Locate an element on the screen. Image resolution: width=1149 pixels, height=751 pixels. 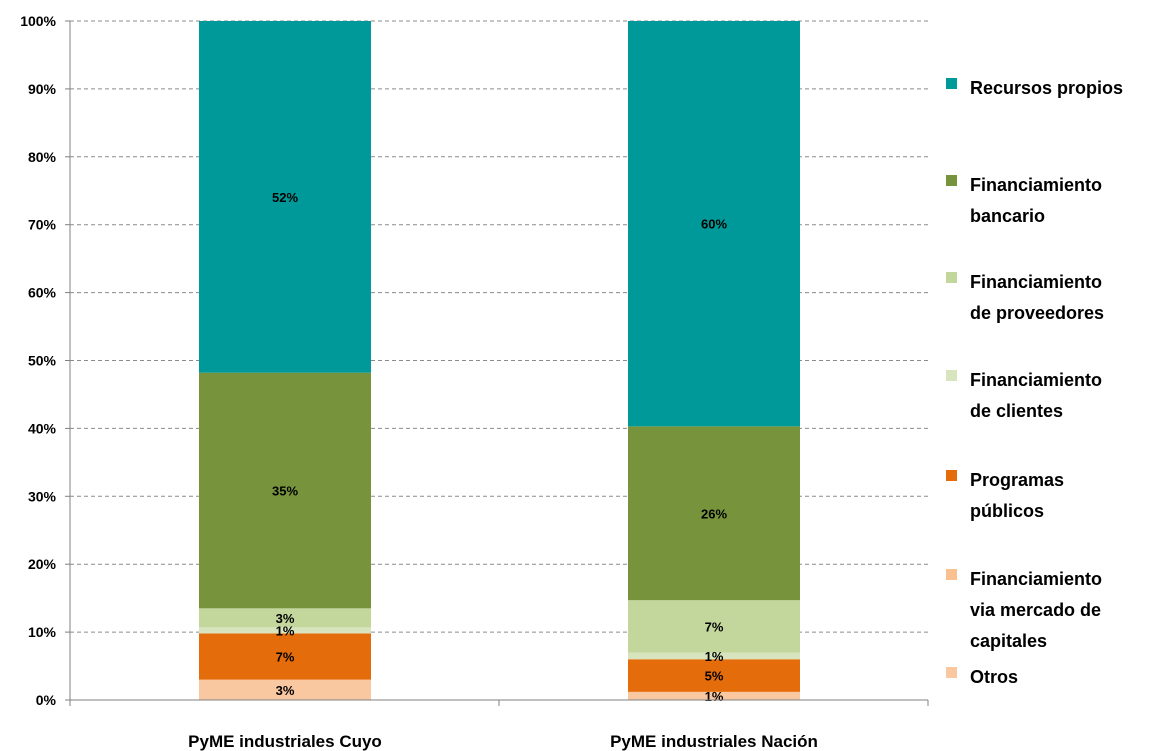
data-label: 26% is located at coordinates (714, 513).